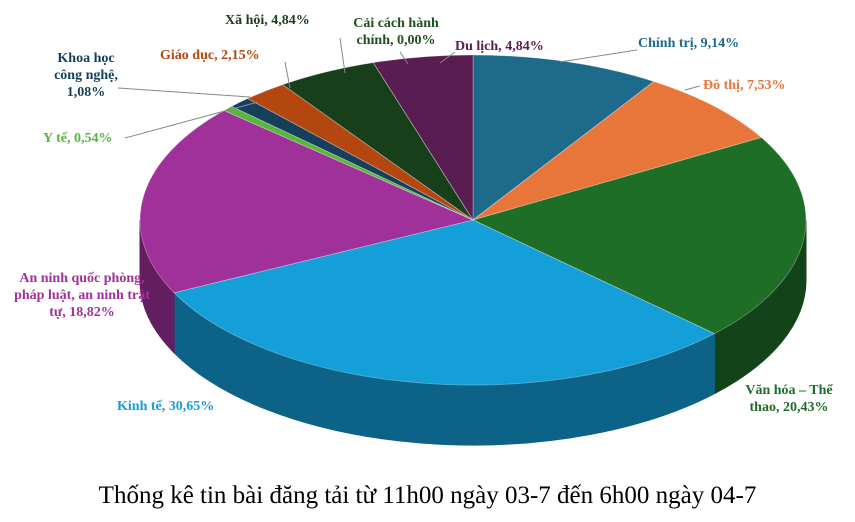 The width and height of the screenshot is (855, 522). What do you see at coordinates (191, 406) in the screenshot?
I see `value-label: 30,65%` at bounding box center [191, 406].